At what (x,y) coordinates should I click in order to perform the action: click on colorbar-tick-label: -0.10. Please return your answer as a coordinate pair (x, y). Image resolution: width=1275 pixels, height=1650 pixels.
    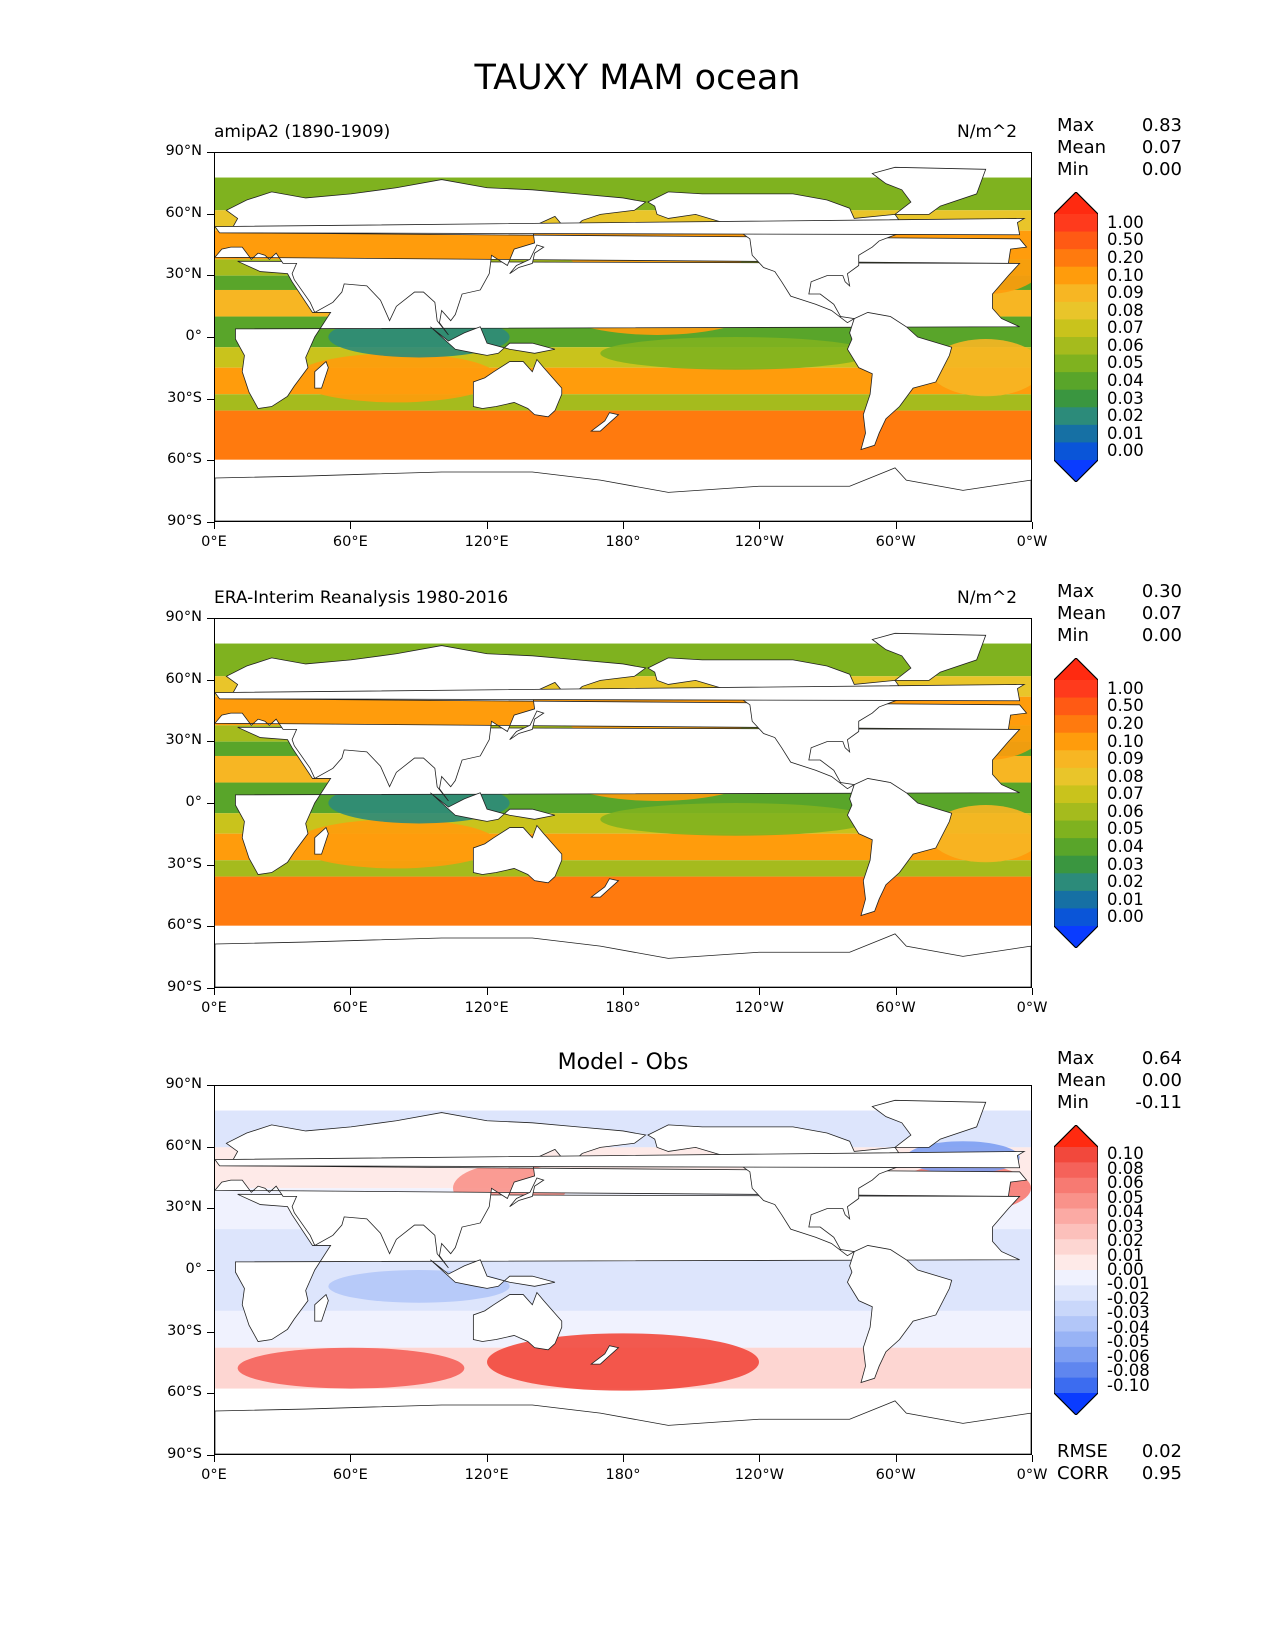
    Looking at the image, I should click on (1128, 1385).